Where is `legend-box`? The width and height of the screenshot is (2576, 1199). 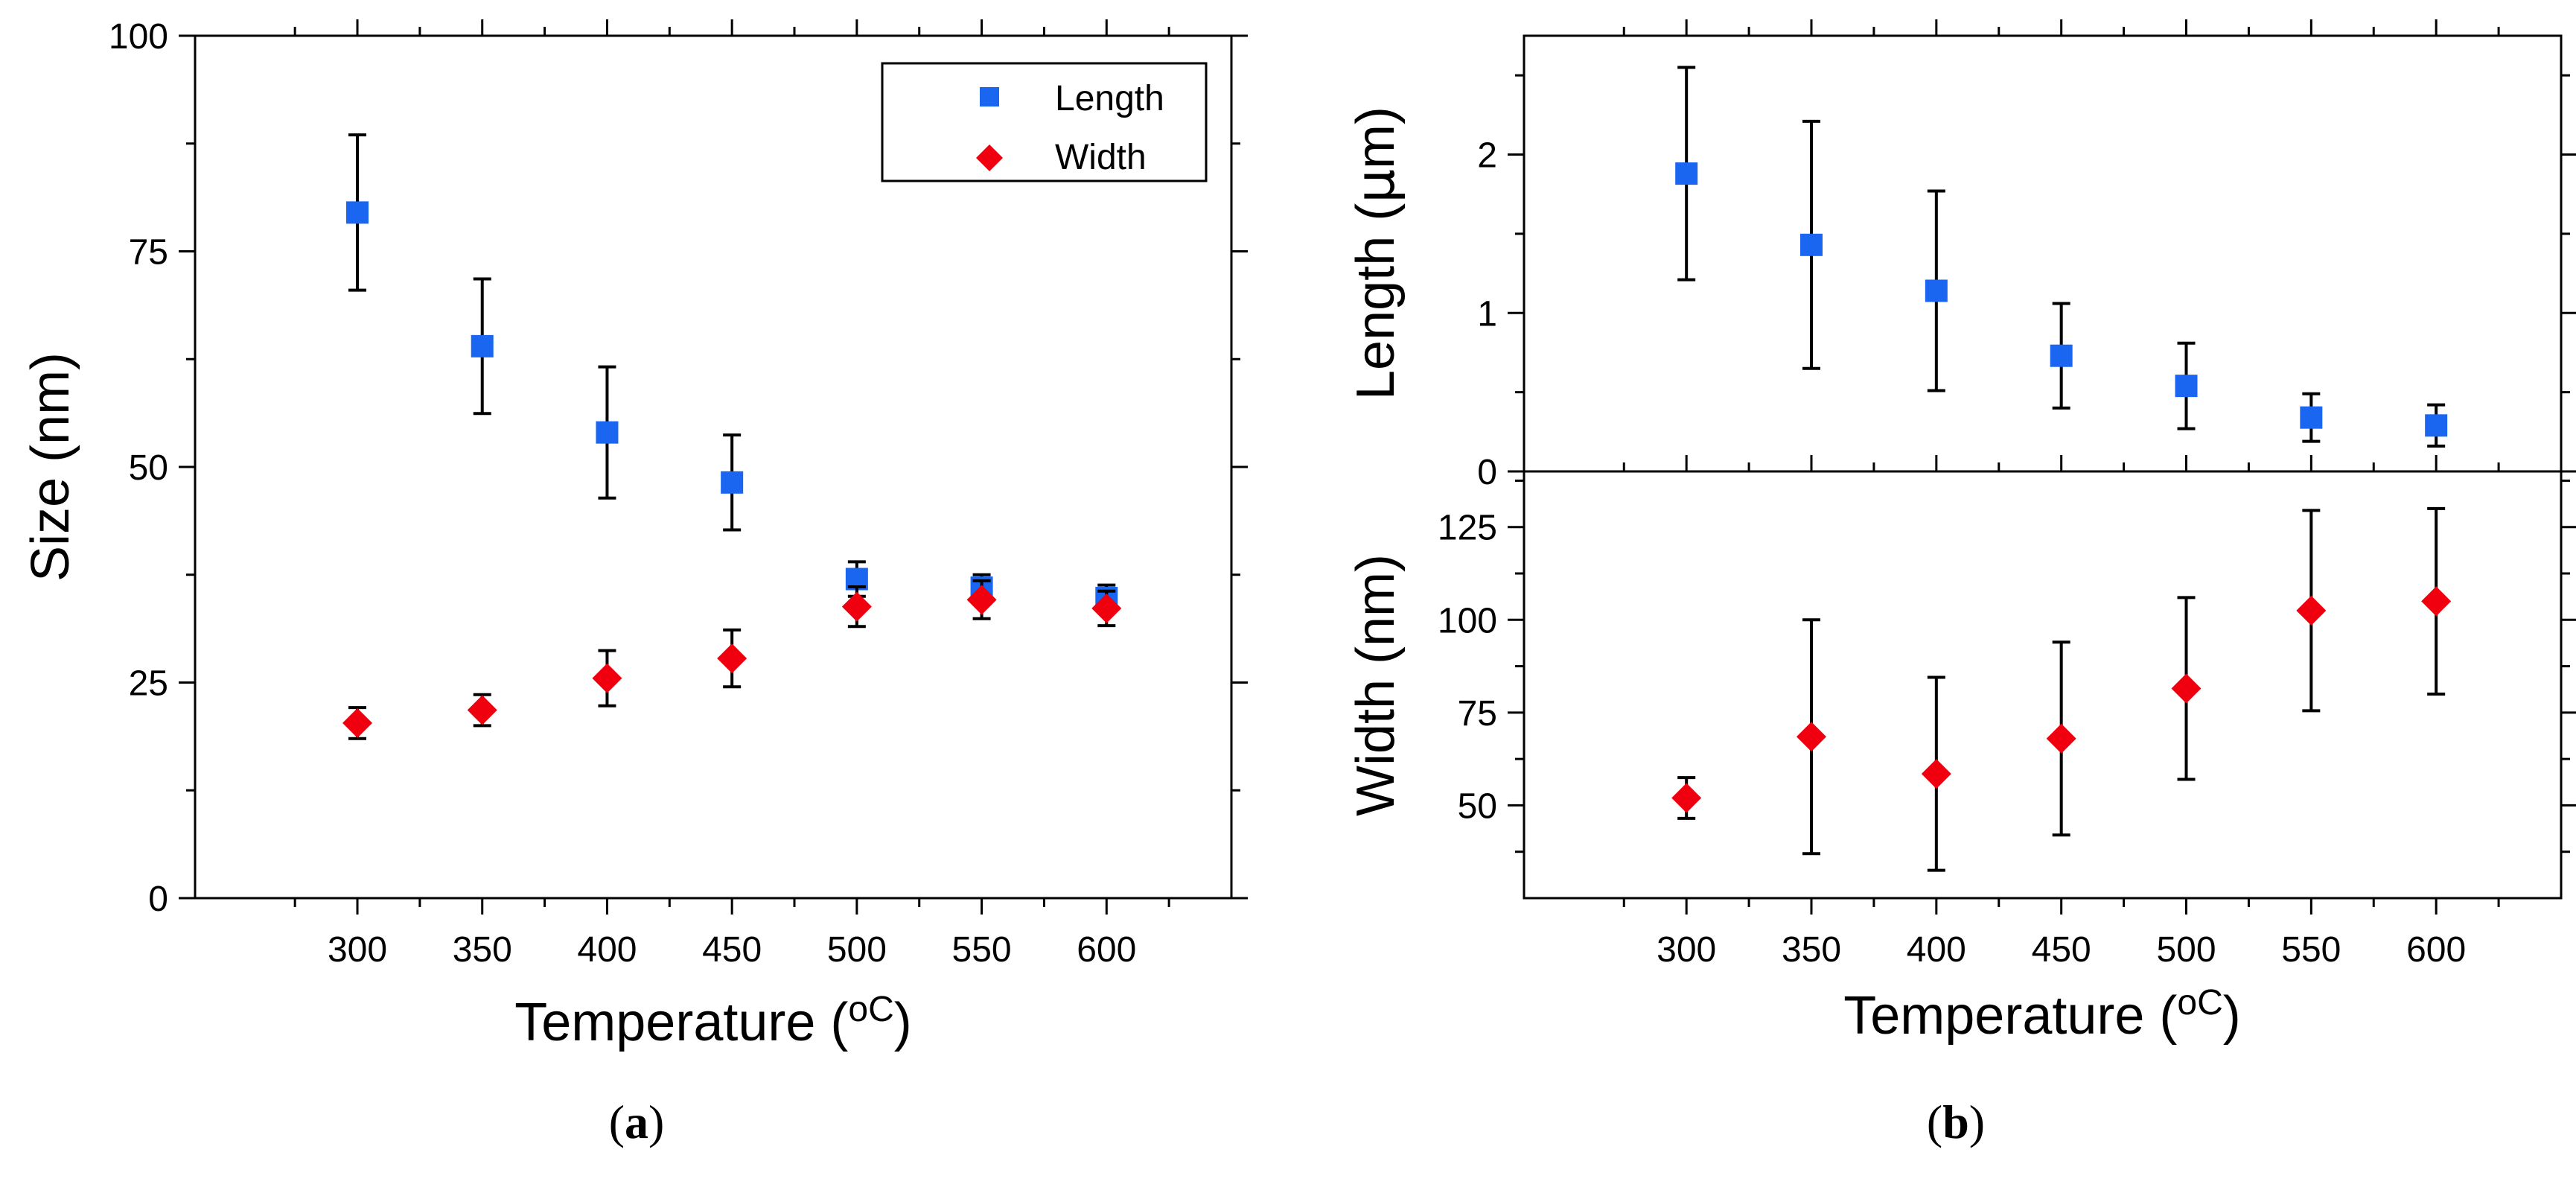
legend-box is located at coordinates (1044, 122).